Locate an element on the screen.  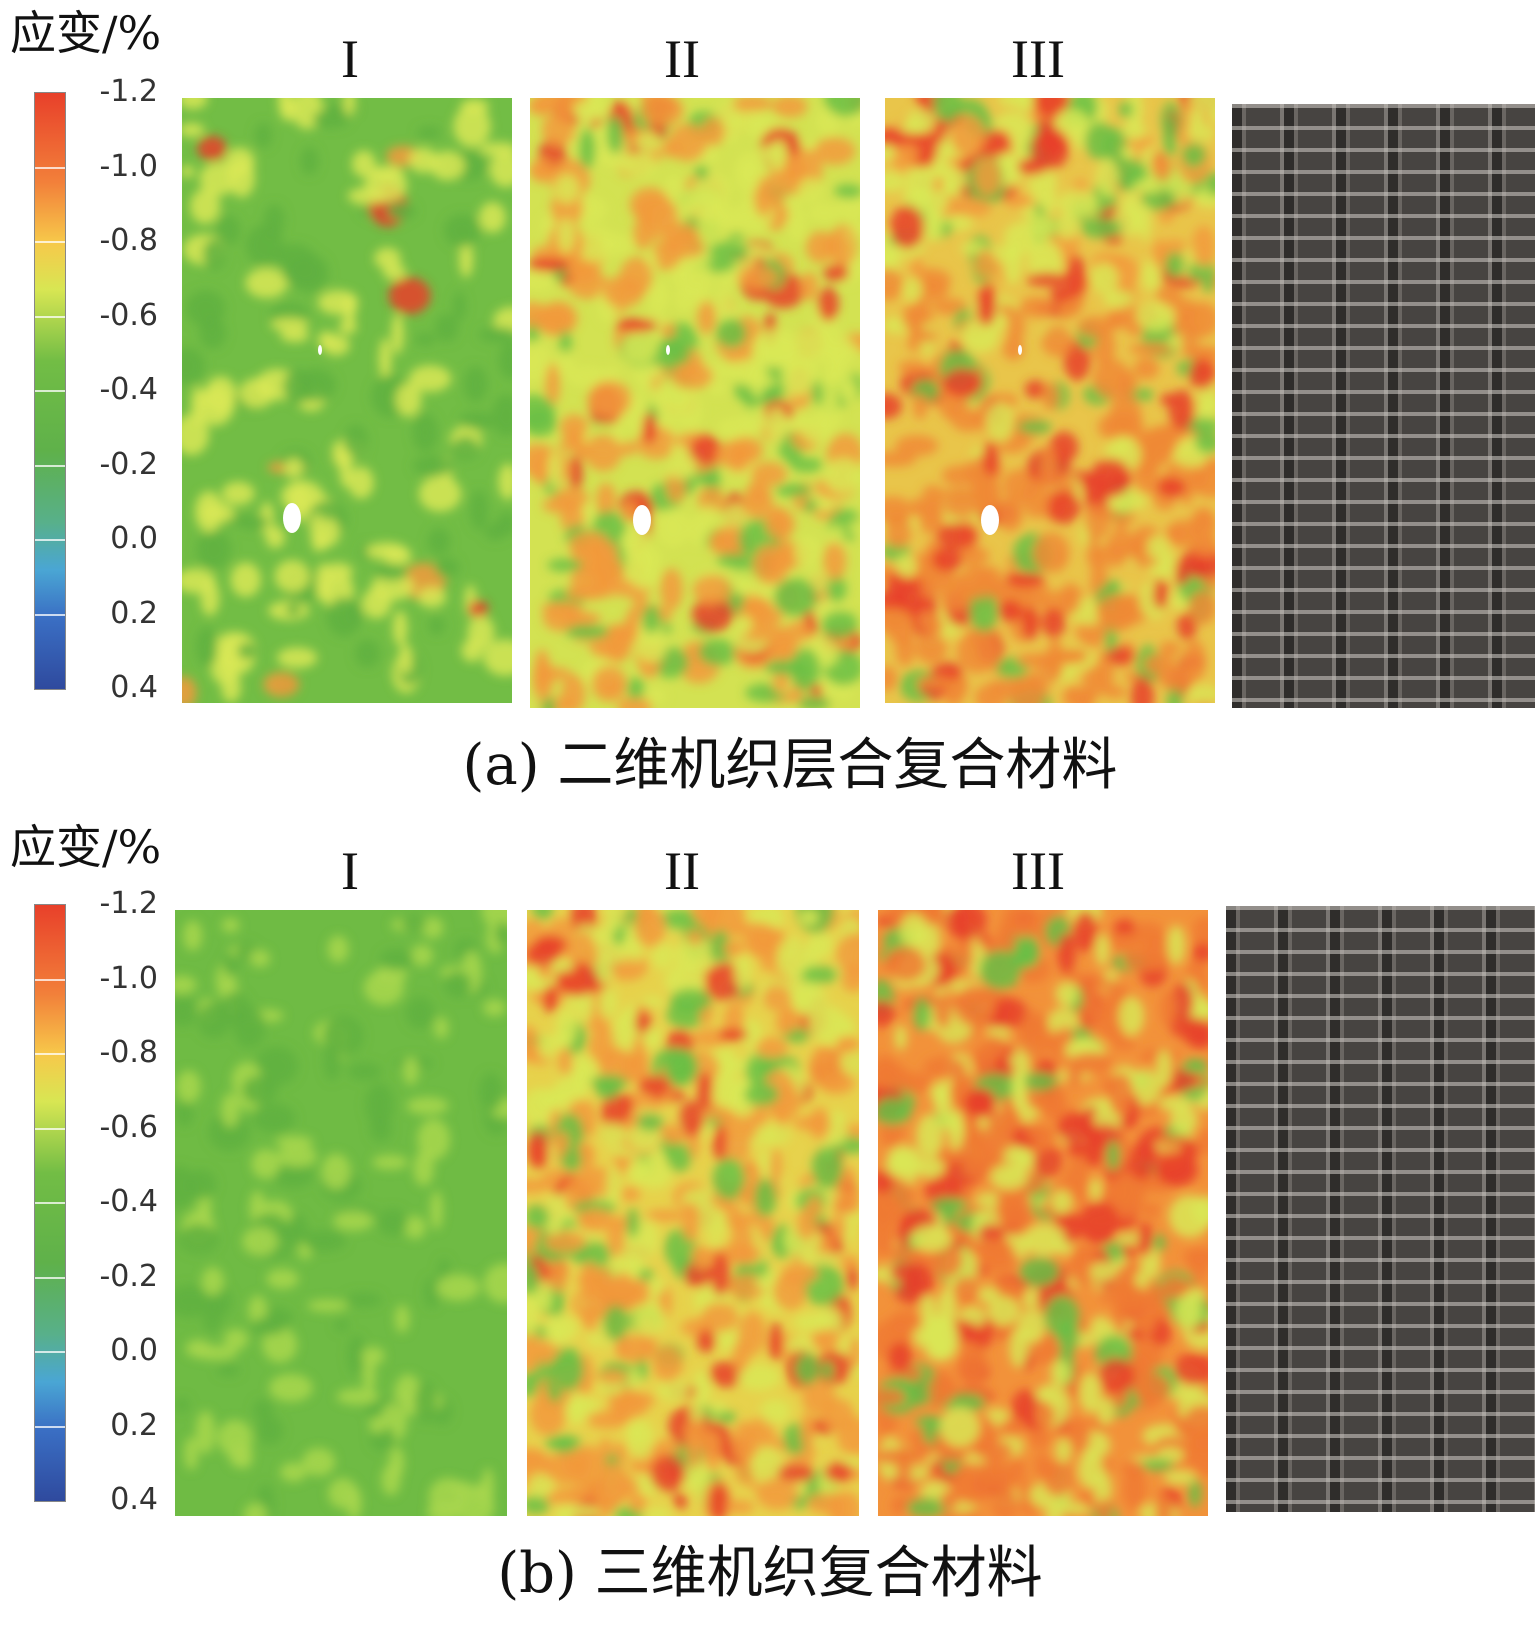
colorbar-tick-label: 0.0 is located at coordinates (134, 538).